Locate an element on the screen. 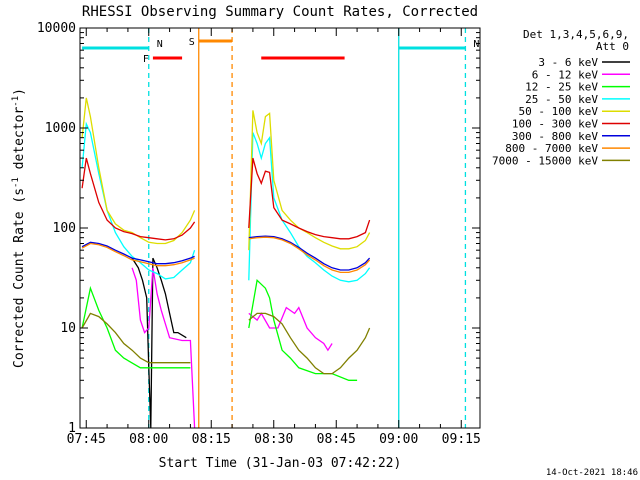 This screenshot has width=640, height=480. legend-header: Att 0 is located at coordinates (612, 46).